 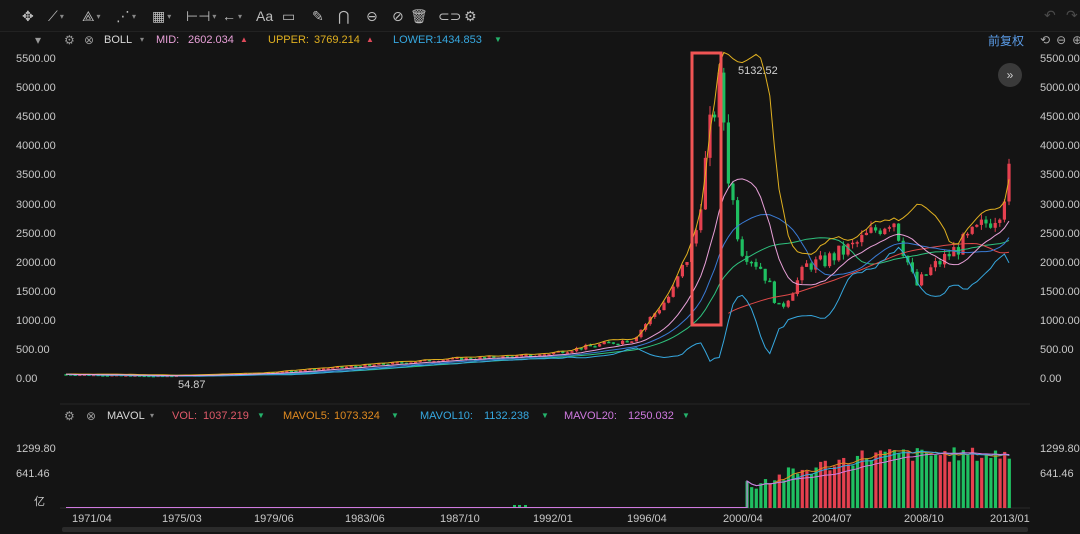 I want to click on boll-name: BOLL, so click(x=118, y=40).